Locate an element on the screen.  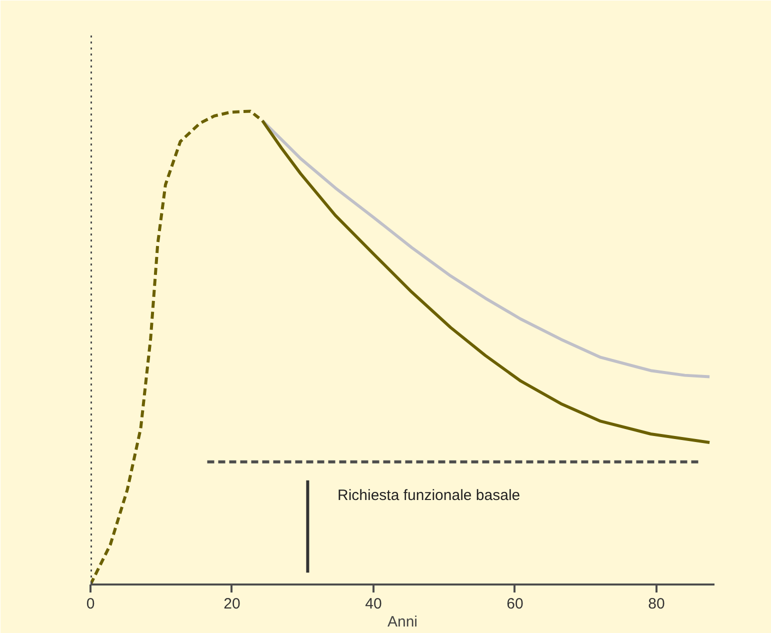
x-tick-label: 60 is located at coordinates (515, 604).